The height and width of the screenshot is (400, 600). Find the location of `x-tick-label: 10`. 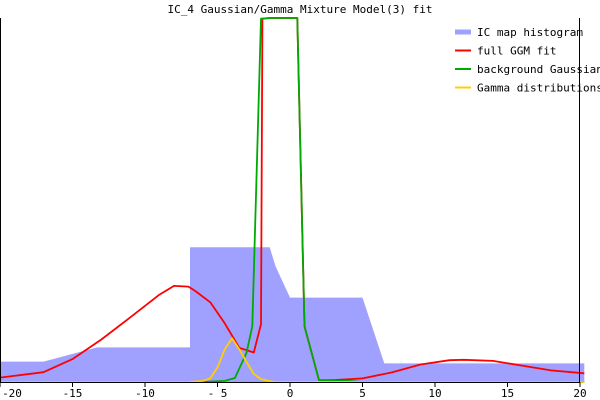

x-tick-label: 10 is located at coordinates (434, 393).